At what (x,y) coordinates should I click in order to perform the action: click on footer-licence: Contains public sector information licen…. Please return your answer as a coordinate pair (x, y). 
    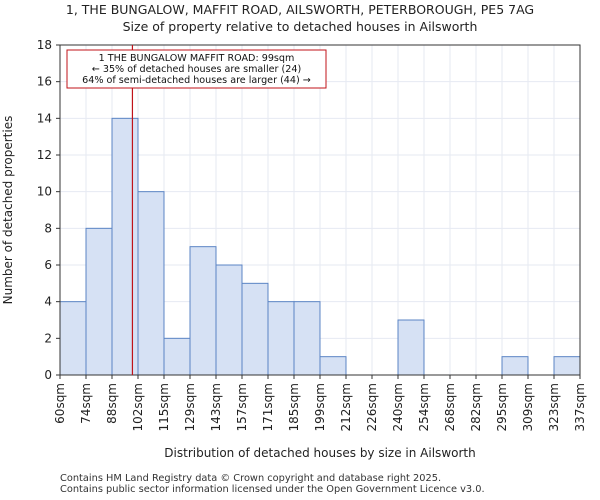
    Looking at the image, I should click on (272, 489).